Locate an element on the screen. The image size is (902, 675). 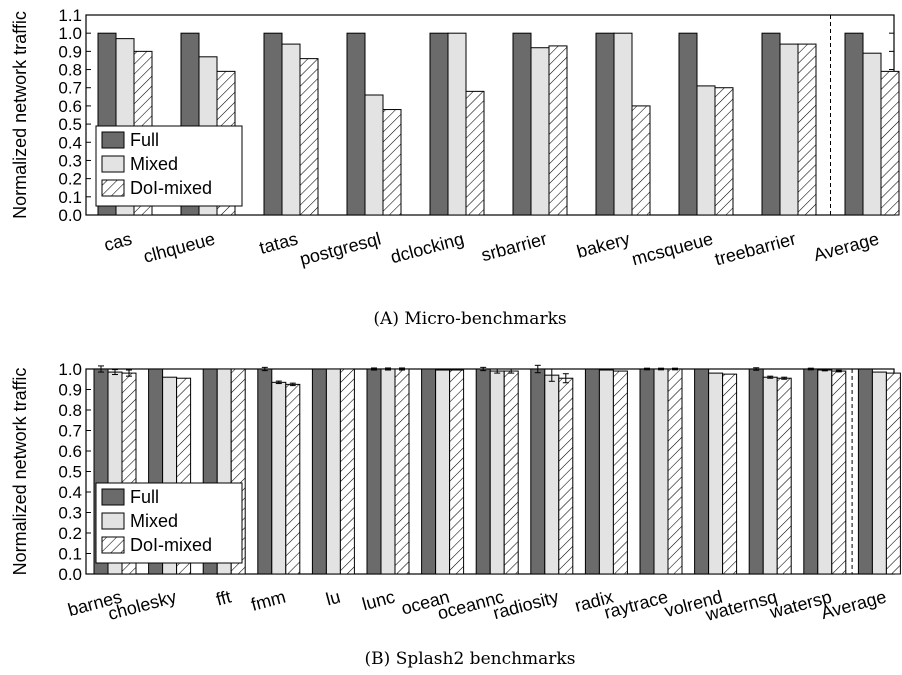
bar-mixed-radiosity is located at coordinates (552, 474).